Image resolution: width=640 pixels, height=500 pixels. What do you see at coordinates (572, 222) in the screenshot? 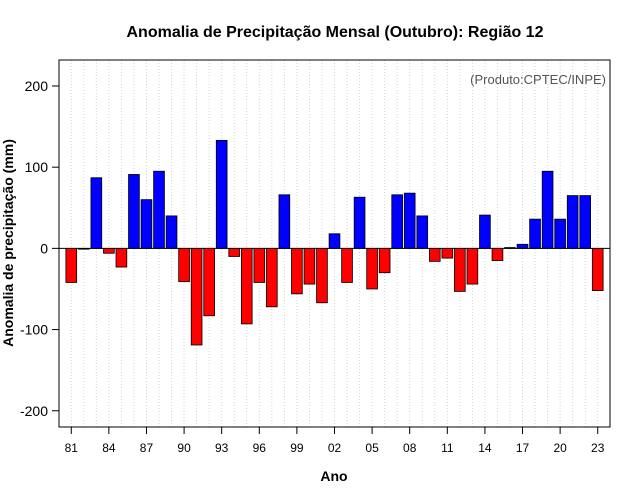
I see `bar-2021` at bounding box center [572, 222].